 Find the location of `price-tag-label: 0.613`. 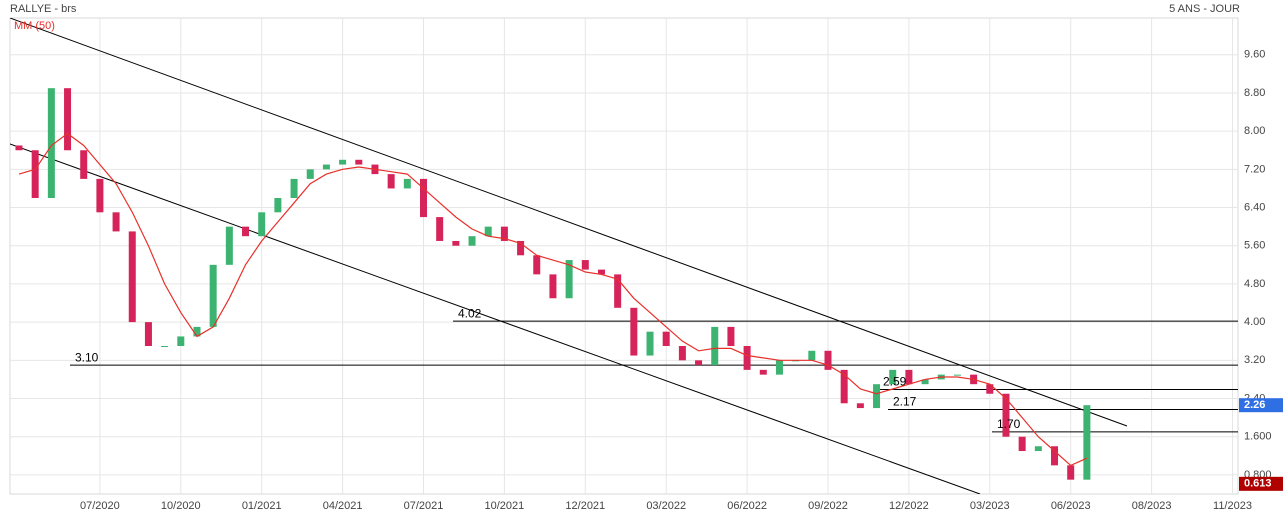

price-tag-label: 0.613 is located at coordinates (1258, 484).